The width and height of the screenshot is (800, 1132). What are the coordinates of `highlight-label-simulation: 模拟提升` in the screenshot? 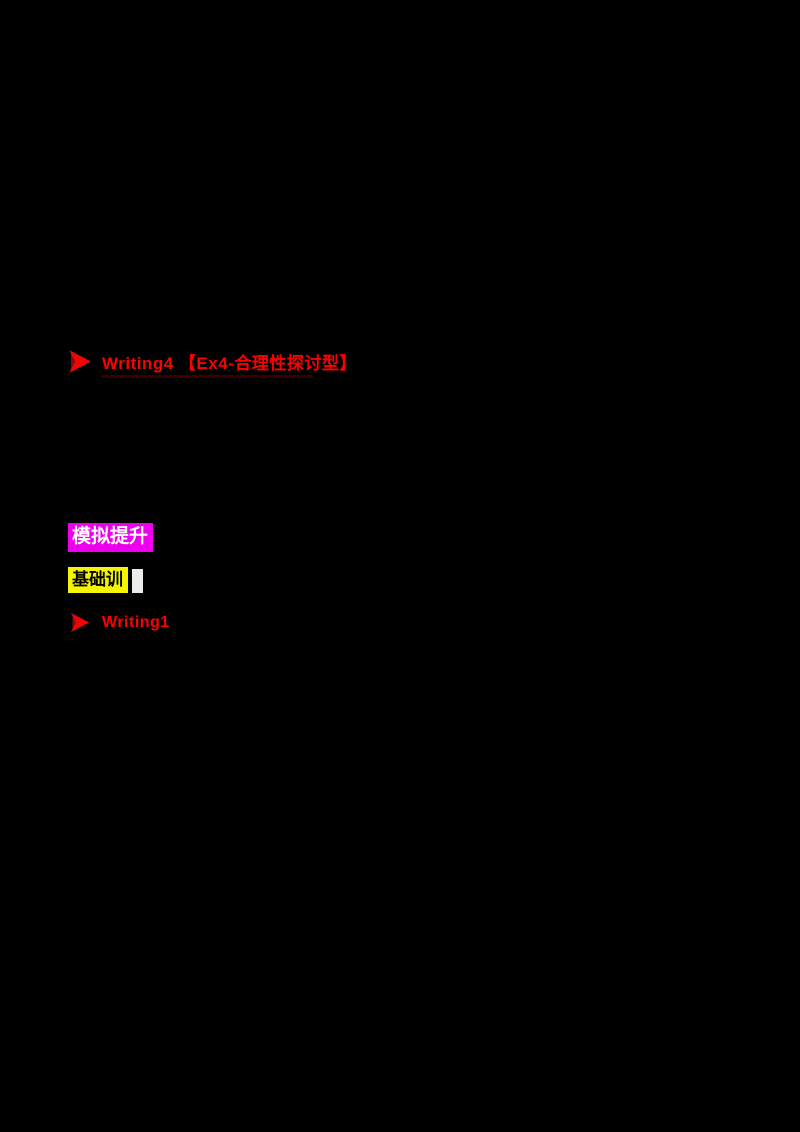 It's located at (111, 537).